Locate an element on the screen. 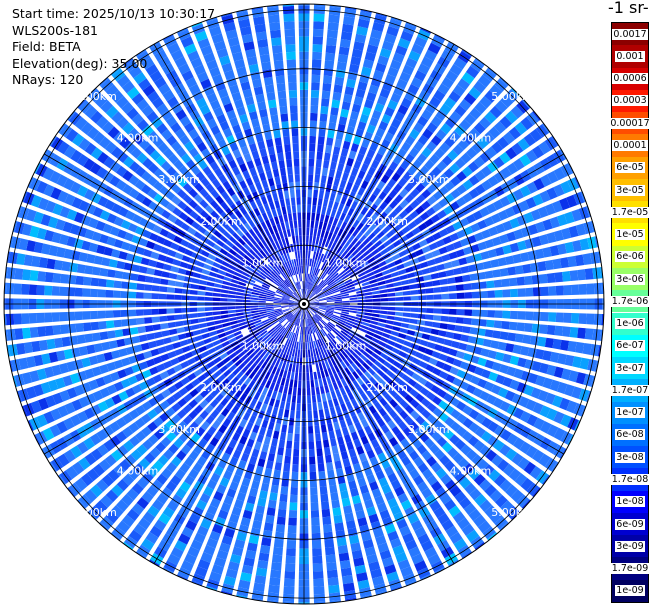  colorbar-segment: 1.7e-09 is located at coordinates (630, 568).